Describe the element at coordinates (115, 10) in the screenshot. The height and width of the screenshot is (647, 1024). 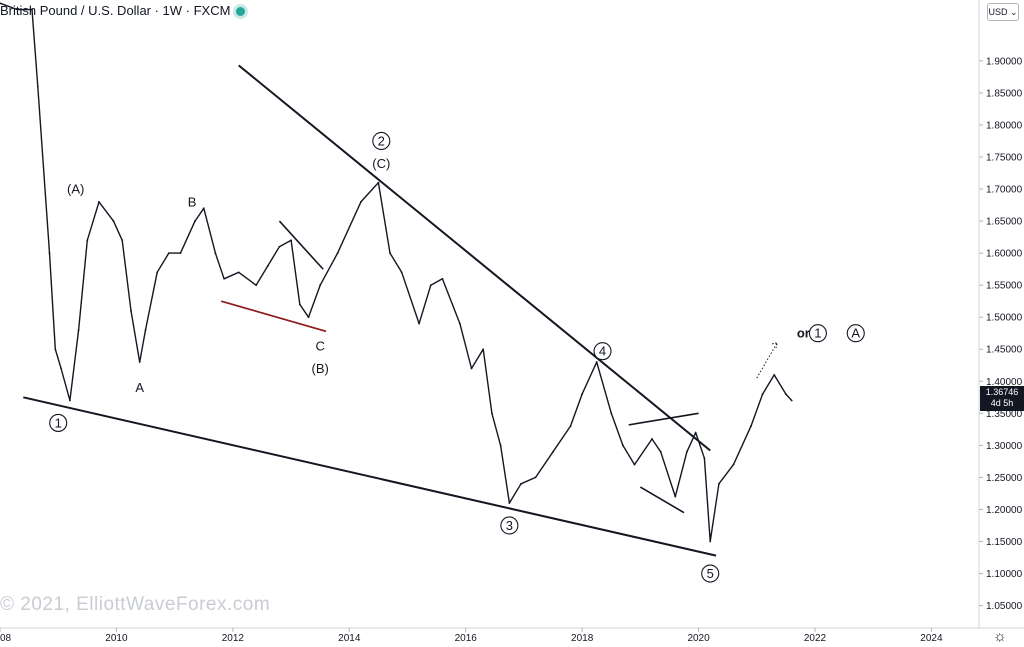
I see `symbol-title: British Pound / U.S. Dollar · 1W · FXCM` at that location.